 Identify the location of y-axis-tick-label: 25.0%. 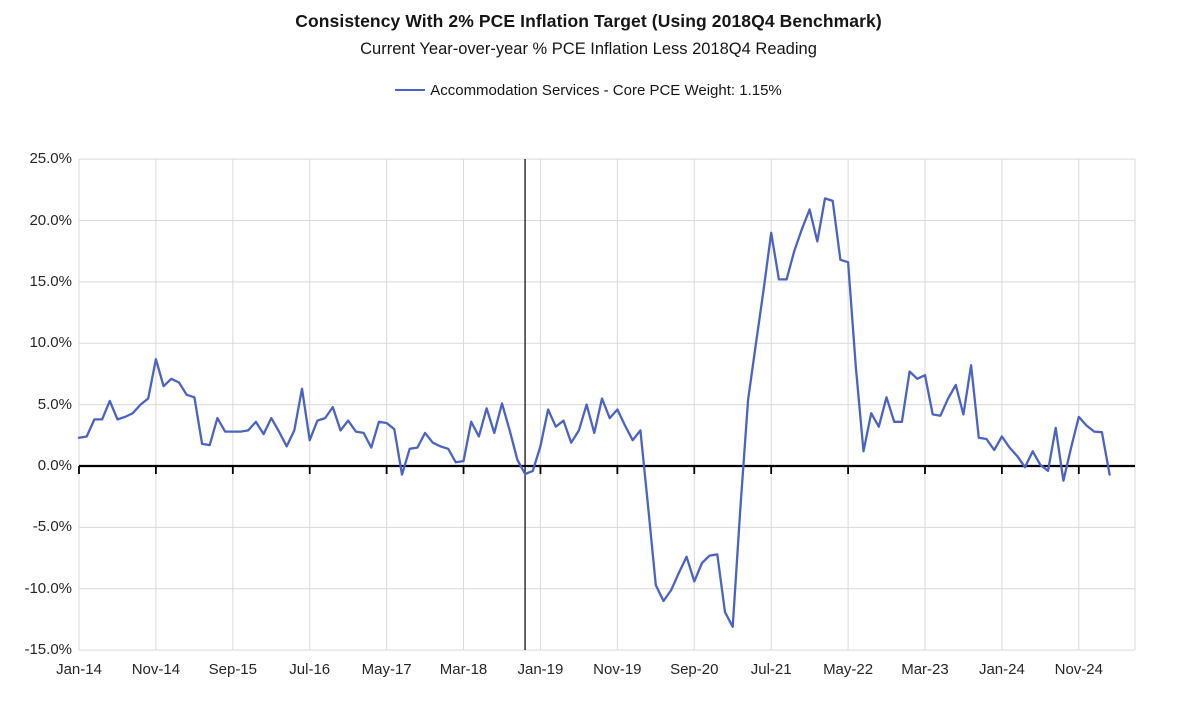
(50, 159).